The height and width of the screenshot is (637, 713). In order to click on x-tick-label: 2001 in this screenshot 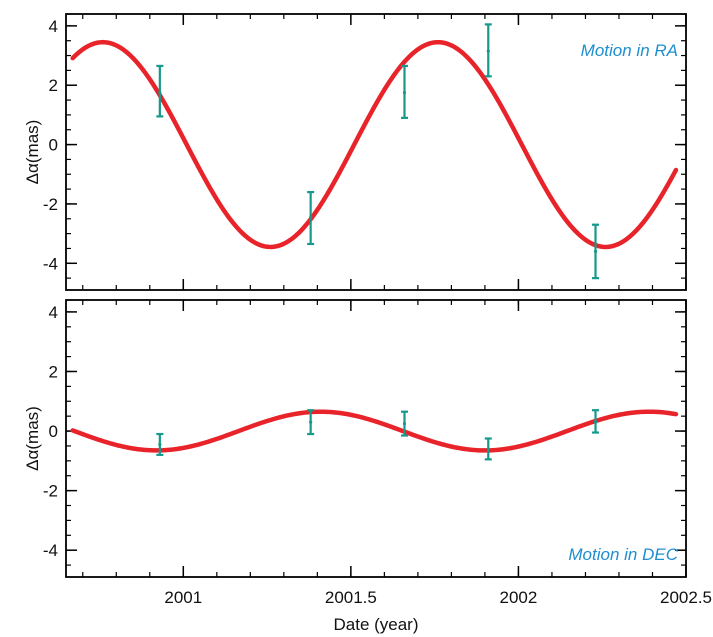, I will do `click(183, 597)`.